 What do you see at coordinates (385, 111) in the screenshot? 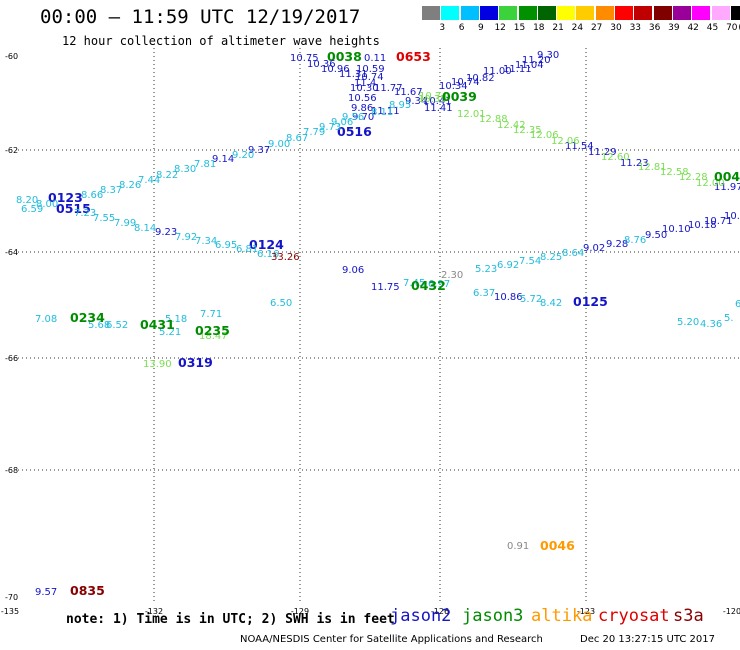
I see `wave-height-value: 11.11` at bounding box center [385, 111].